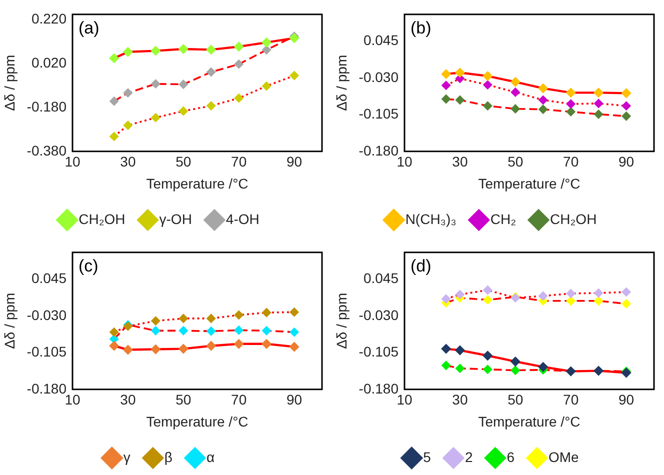 This screenshot has width=664, height=475. What do you see at coordinates (503, 218) in the screenshot?
I see `legend-label: CH₂` at bounding box center [503, 218].